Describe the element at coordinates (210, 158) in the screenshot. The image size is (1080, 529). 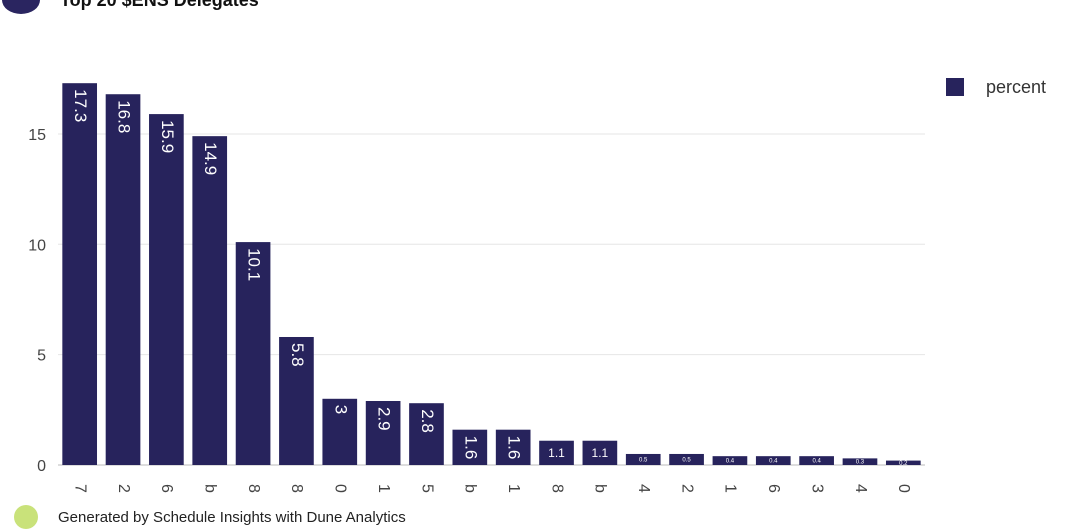
I see `data-label: 14.9` at that location.